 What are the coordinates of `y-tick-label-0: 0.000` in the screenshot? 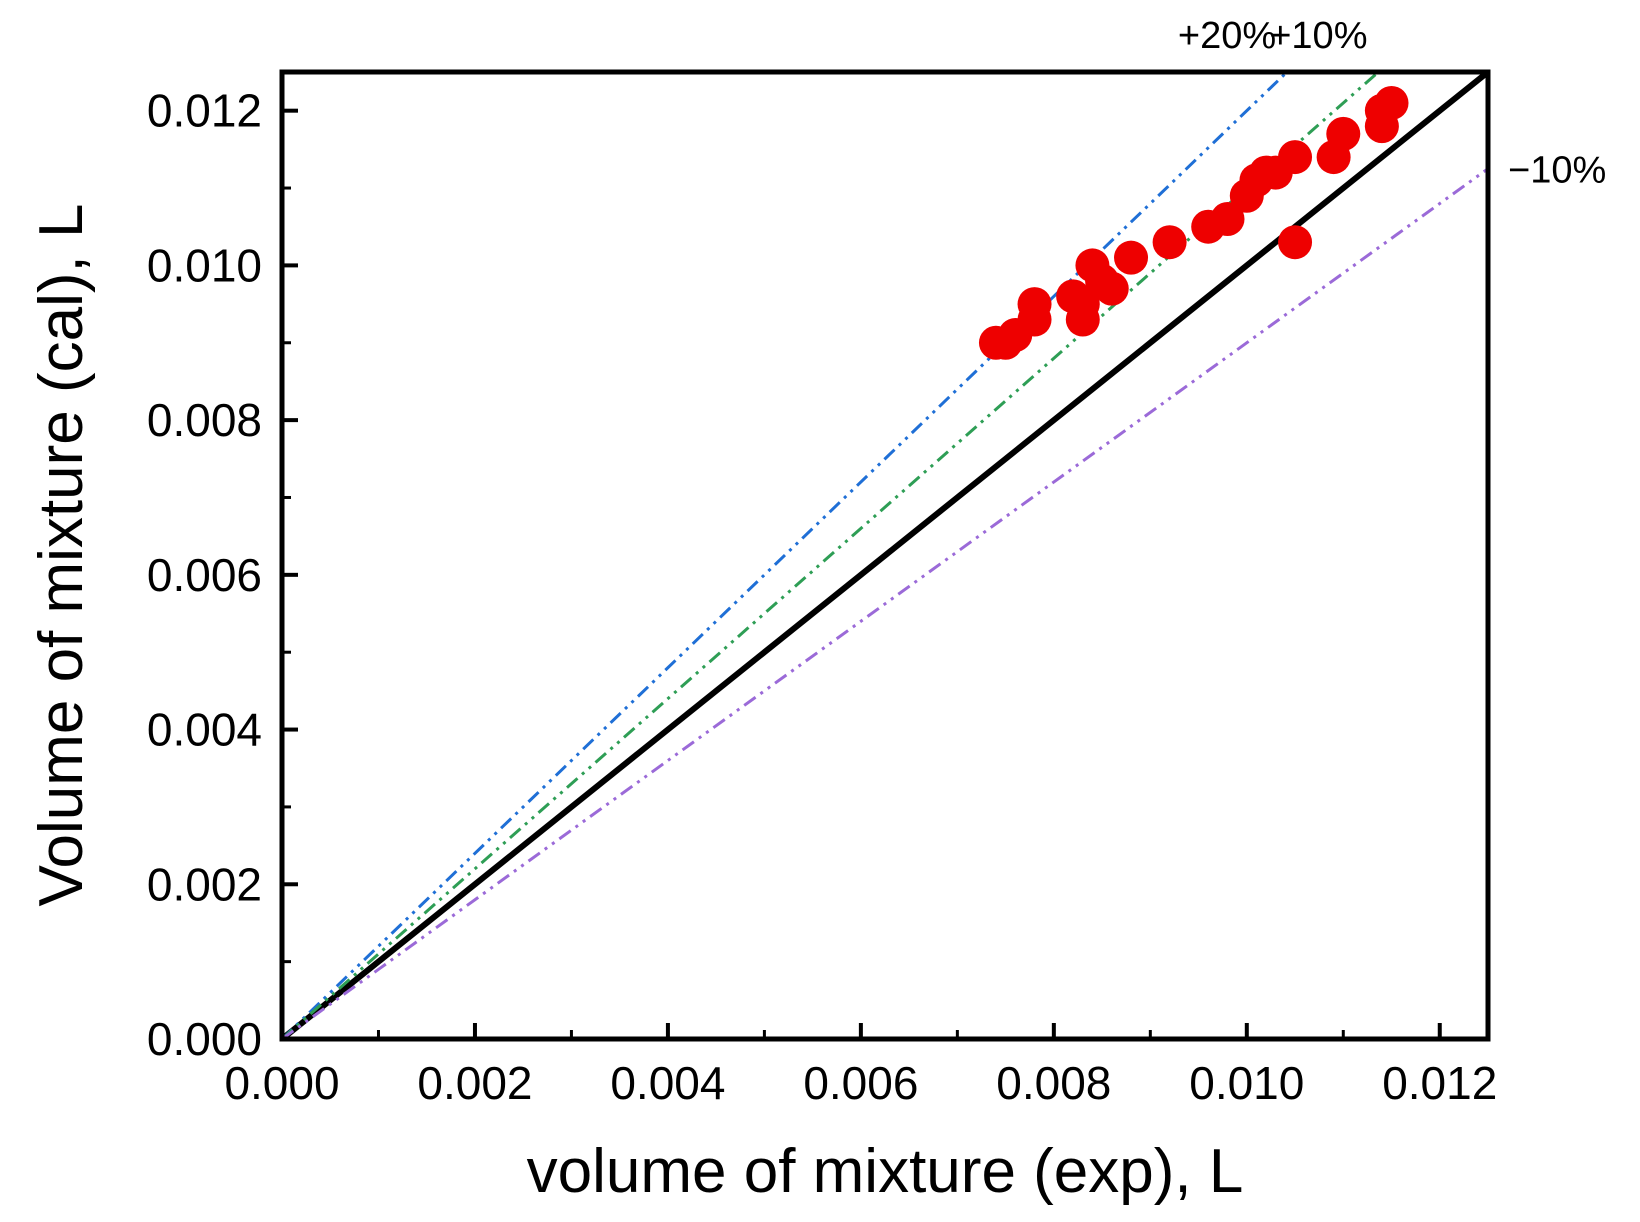 It's located at (204, 1039).